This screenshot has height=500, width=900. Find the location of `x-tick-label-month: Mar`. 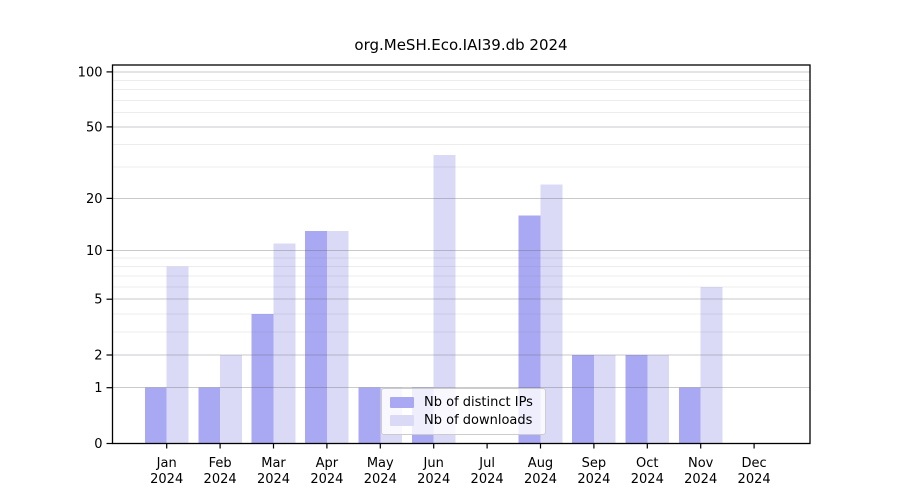

x-tick-label-month: Mar is located at coordinates (273, 463).